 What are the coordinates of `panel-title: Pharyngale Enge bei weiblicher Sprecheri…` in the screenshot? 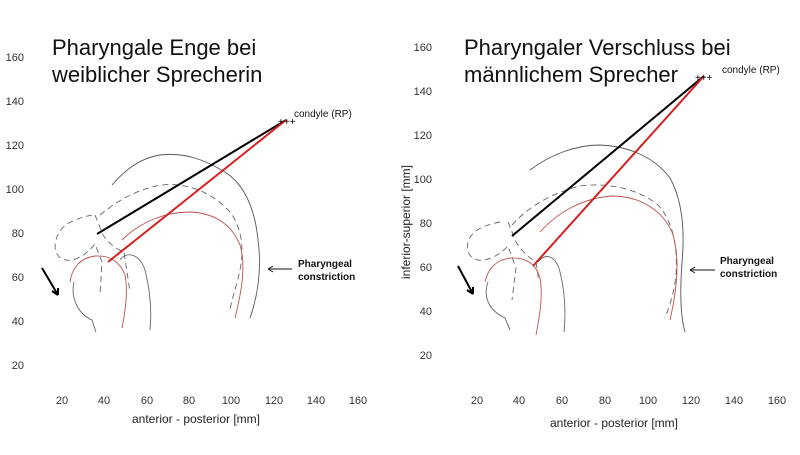 It's located at (157, 61).